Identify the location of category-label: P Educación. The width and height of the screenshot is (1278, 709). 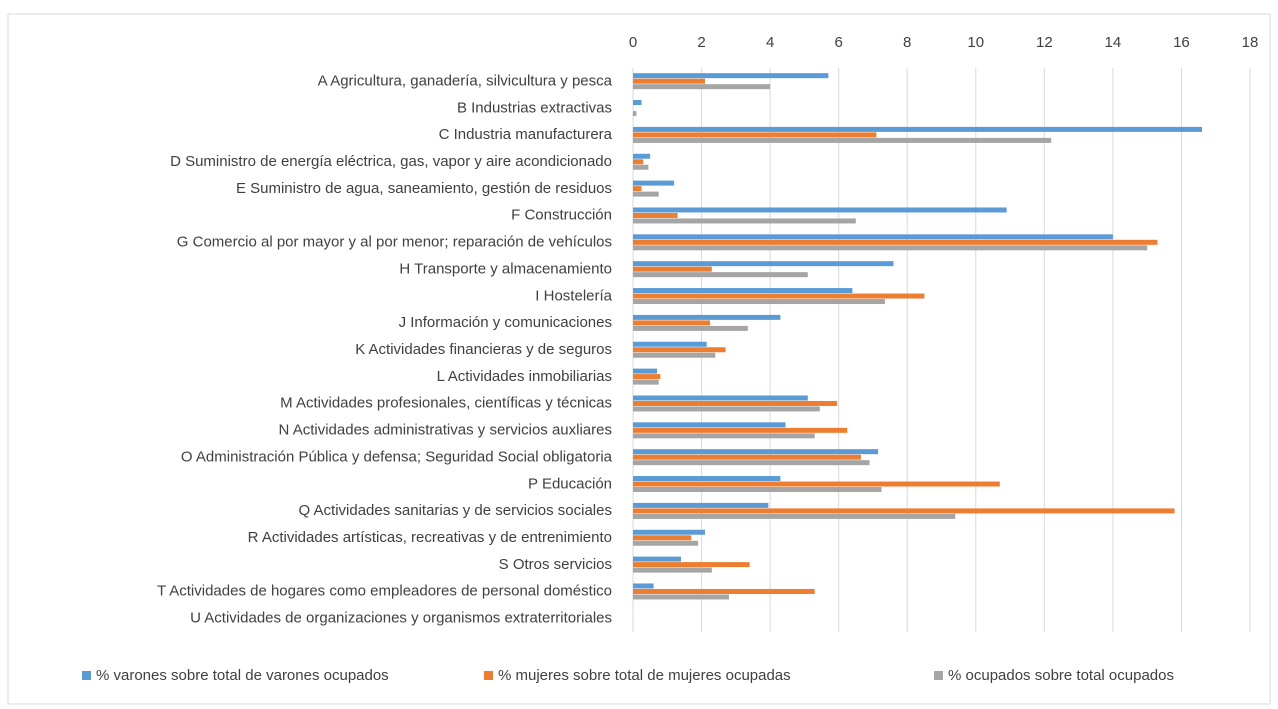
(570, 483).